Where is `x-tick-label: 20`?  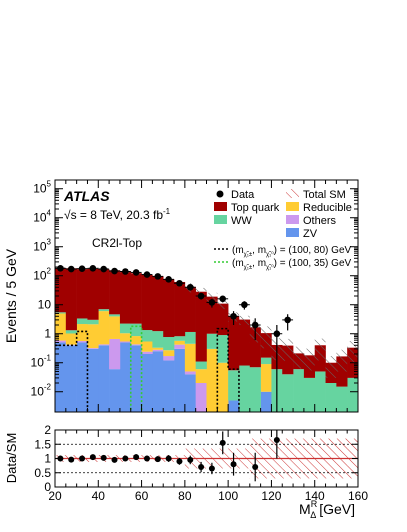 x-tick-label: 20 is located at coordinates (55, 496).